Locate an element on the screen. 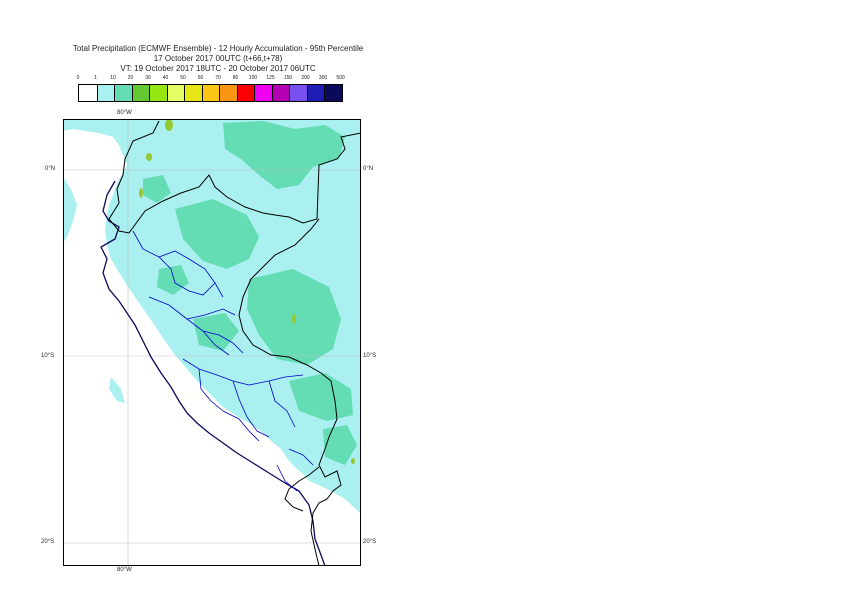  lat-label-20-left: 20°S is located at coordinates (48, 542).